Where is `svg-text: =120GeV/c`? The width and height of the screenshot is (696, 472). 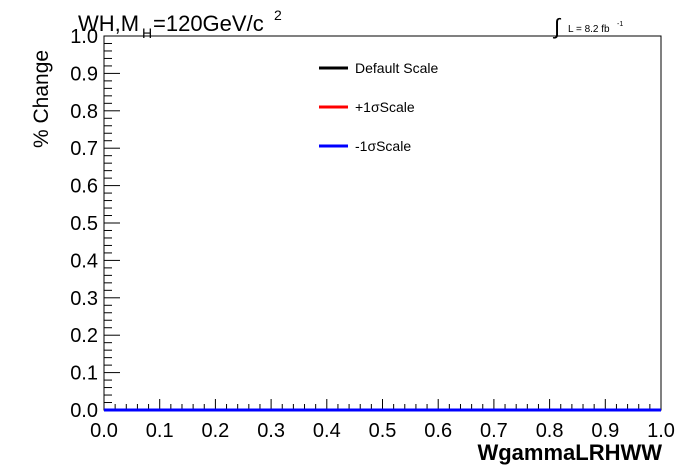
svg-text: =120GeV/c is located at coordinates (208, 23).